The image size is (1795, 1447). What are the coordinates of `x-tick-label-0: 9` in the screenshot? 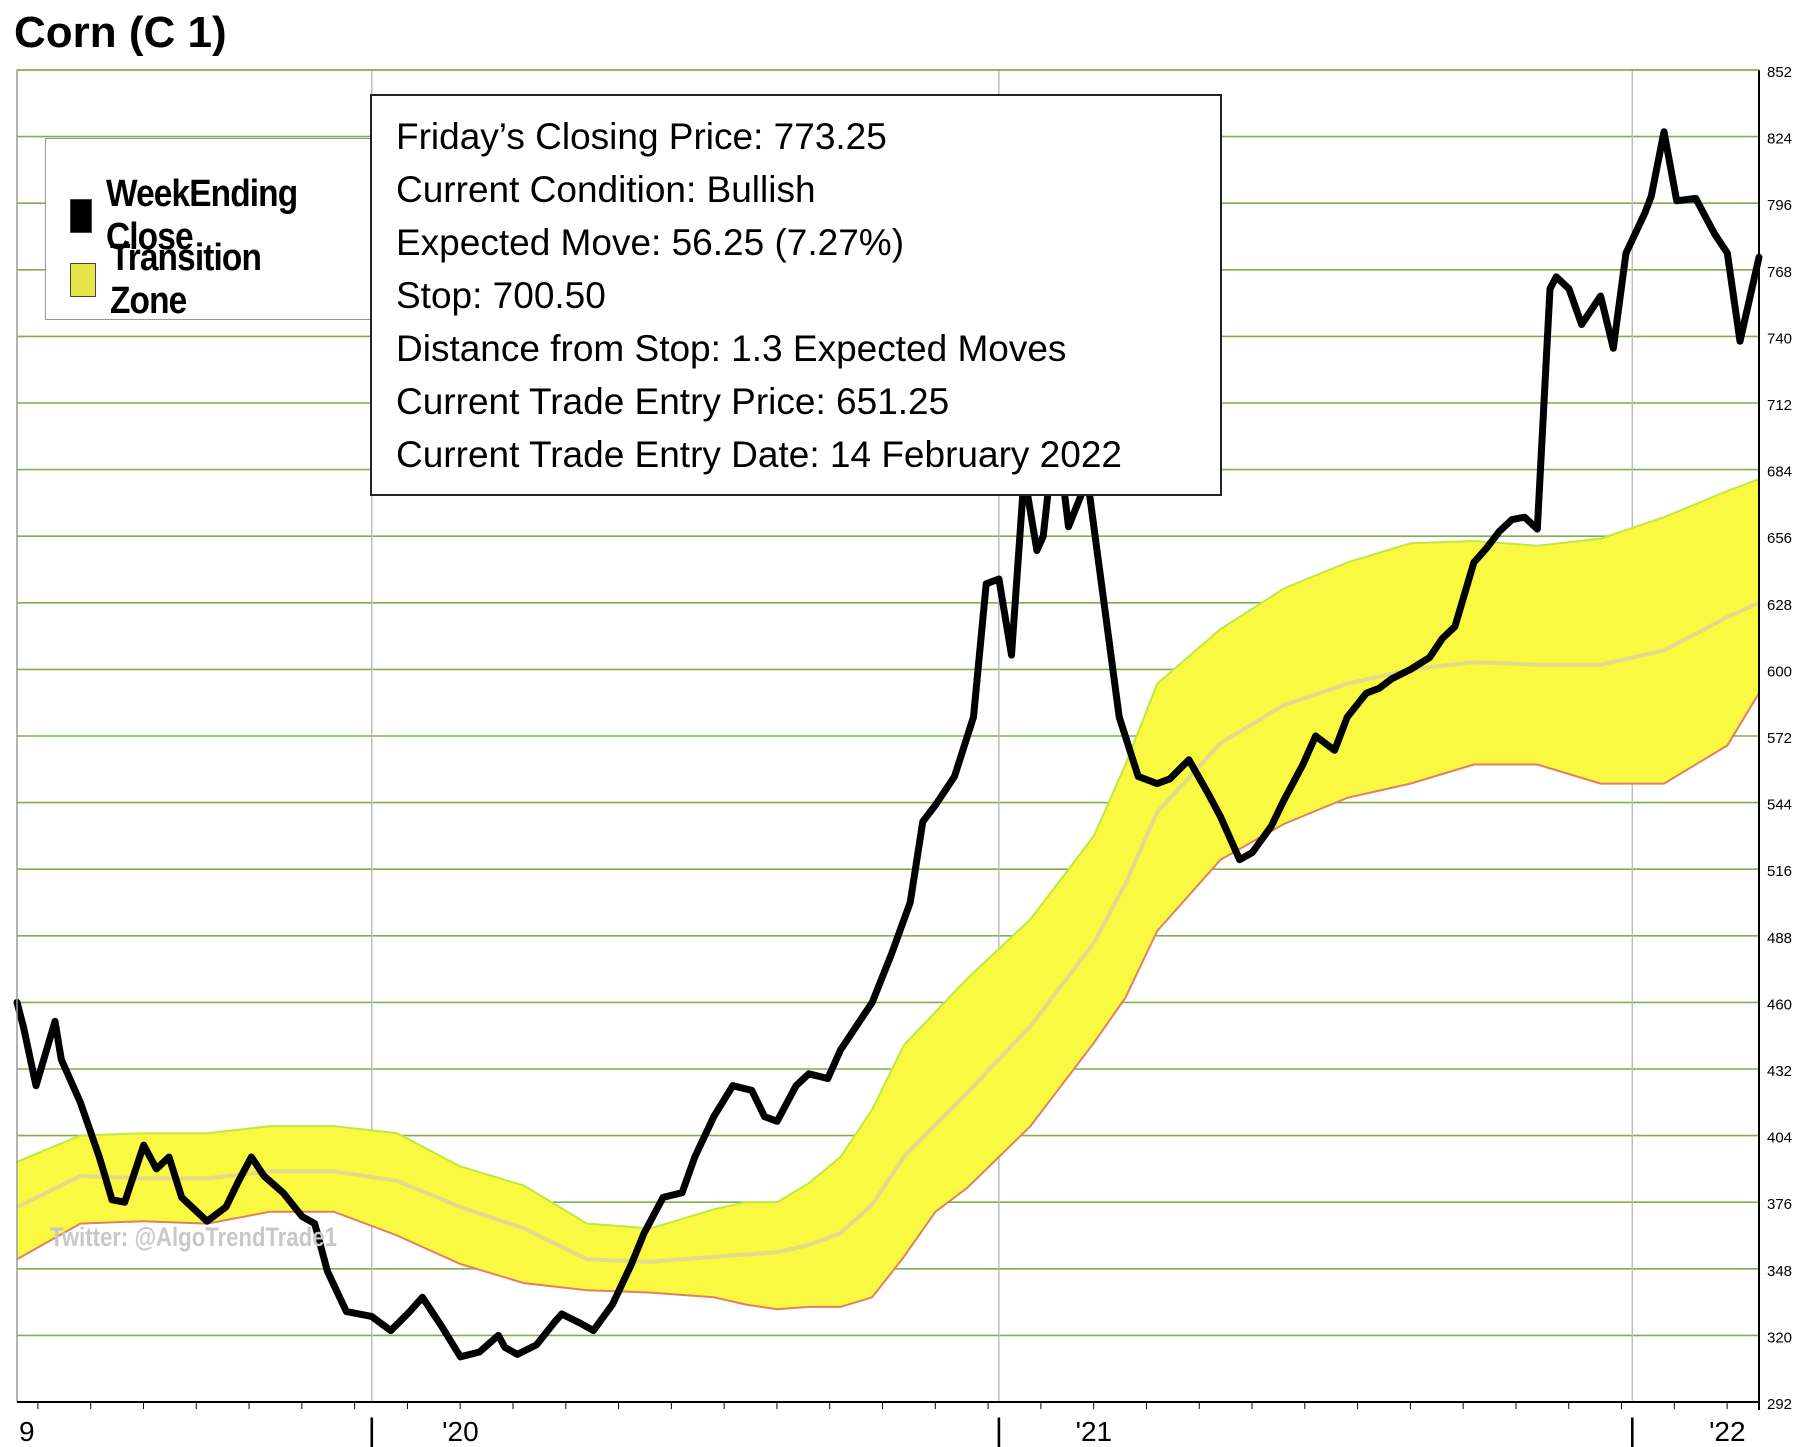 It's located at (27, 1431).